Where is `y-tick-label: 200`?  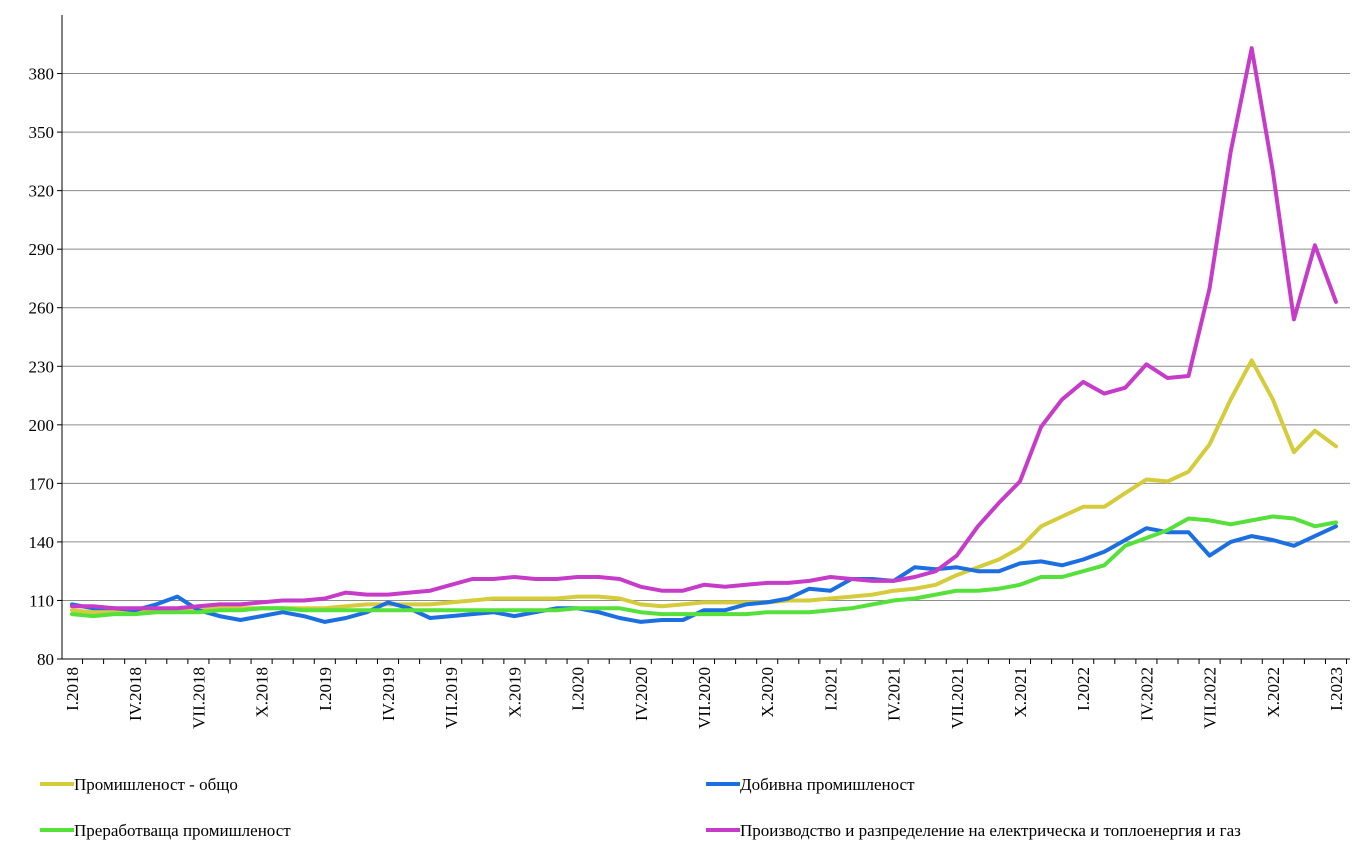
y-tick-label: 200 is located at coordinates (42, 425).